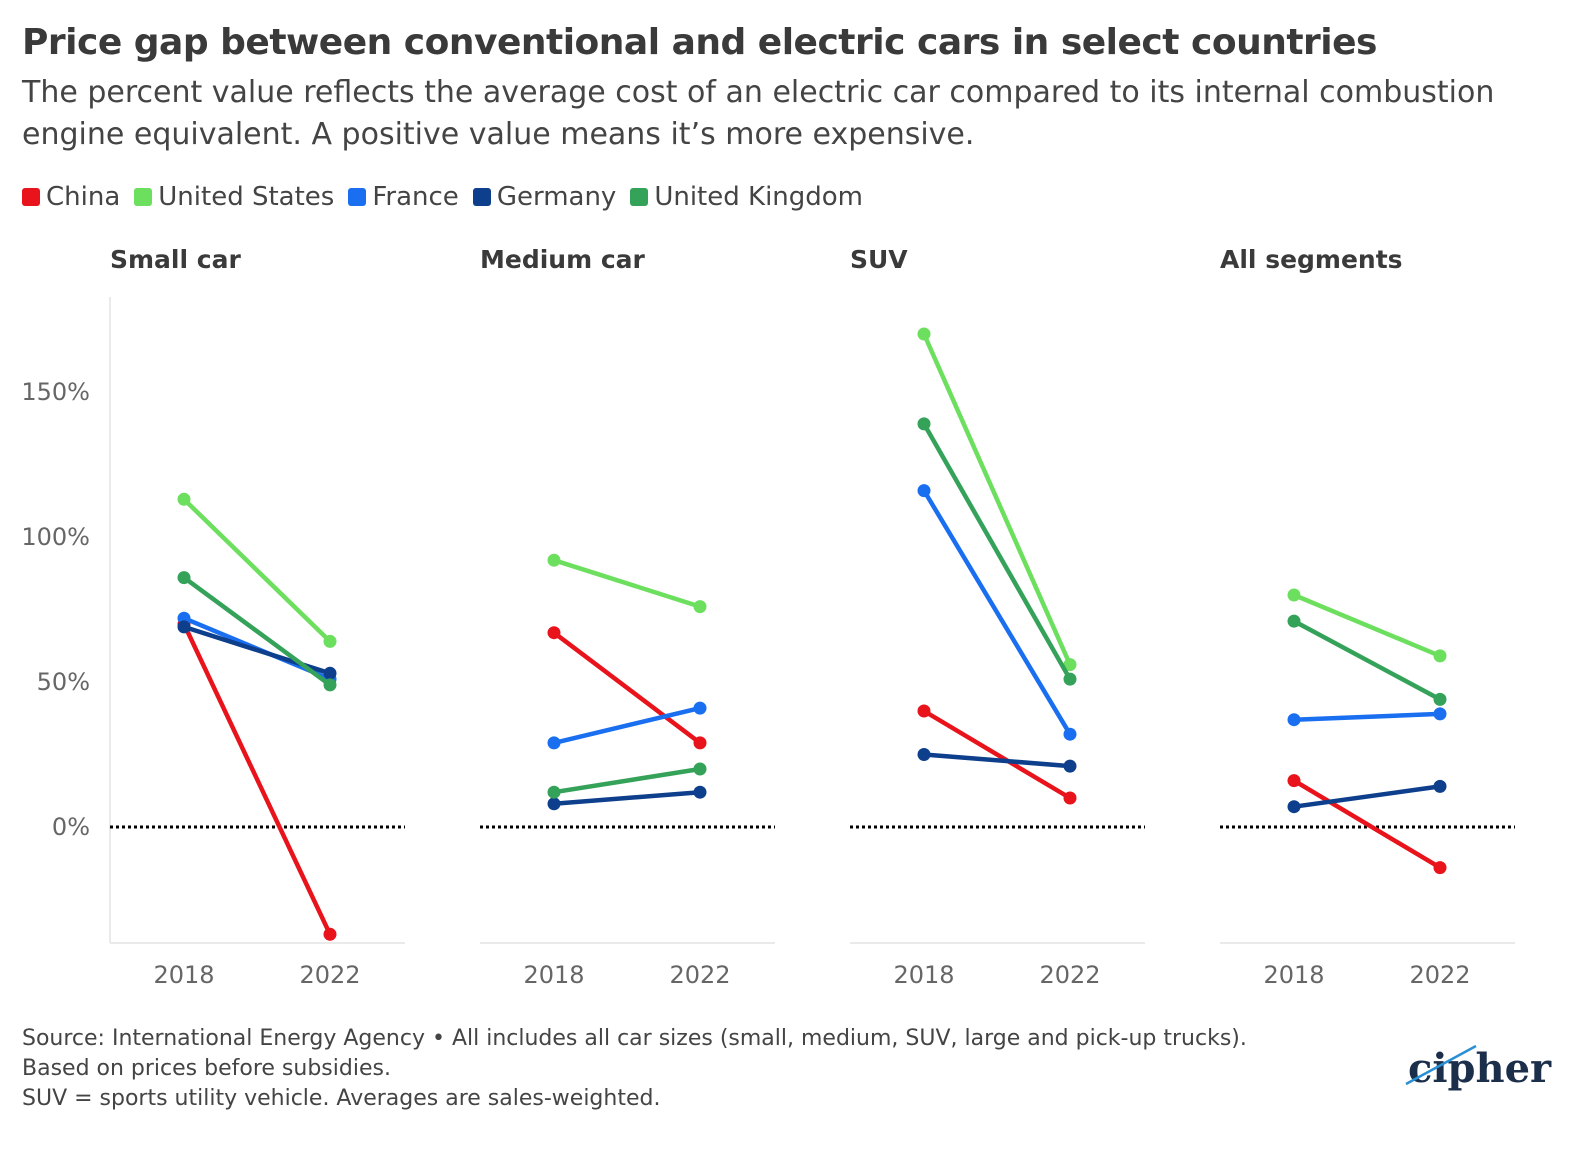  Describe the element at coordinates (556, 197) in the screenshot. I see `legend-label-germany: Germany` at that location.